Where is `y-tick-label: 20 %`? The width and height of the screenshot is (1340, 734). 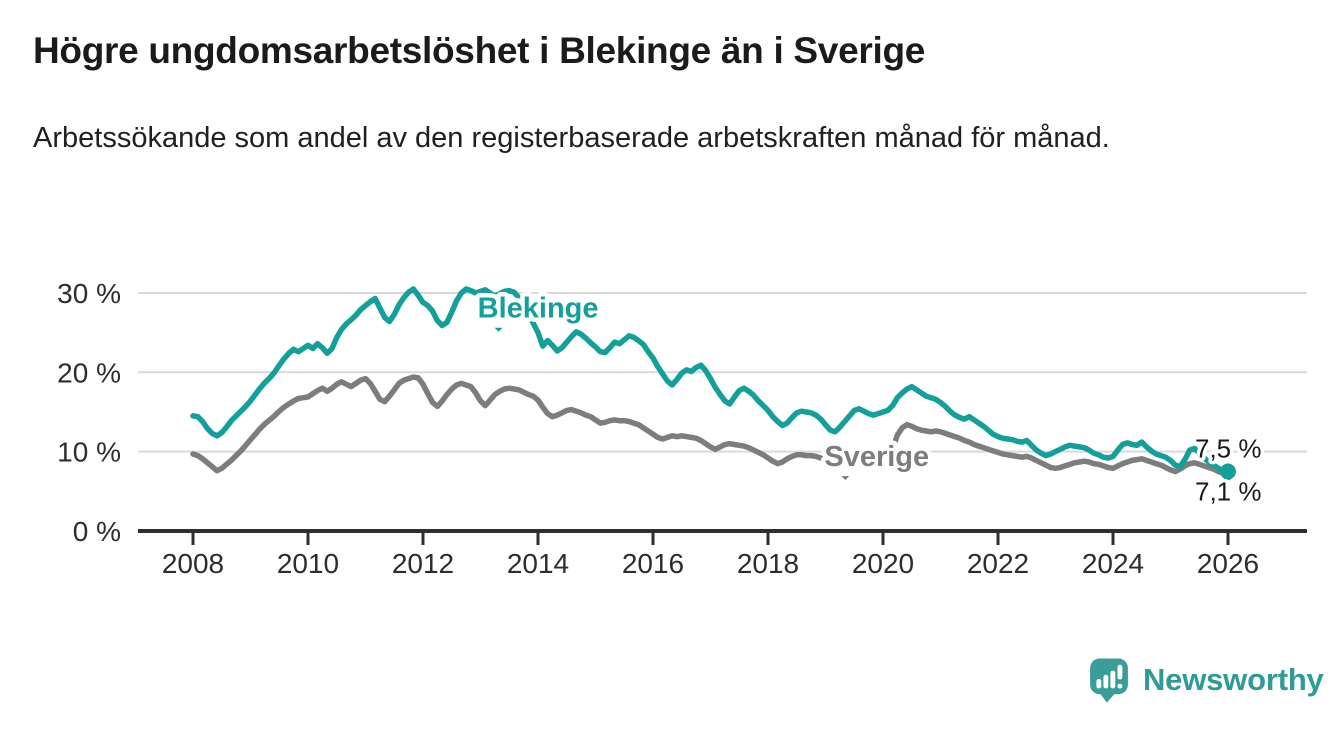 y-tick-label: 20 % is located at coordinates (89, 372).